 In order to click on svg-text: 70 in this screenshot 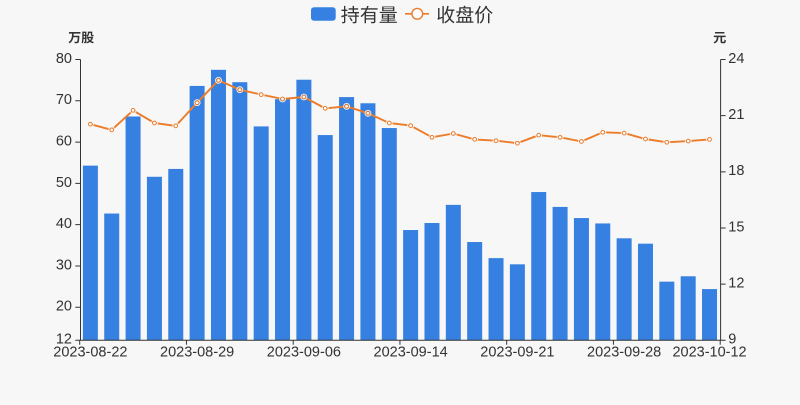, I will do `click(64, 100)`.